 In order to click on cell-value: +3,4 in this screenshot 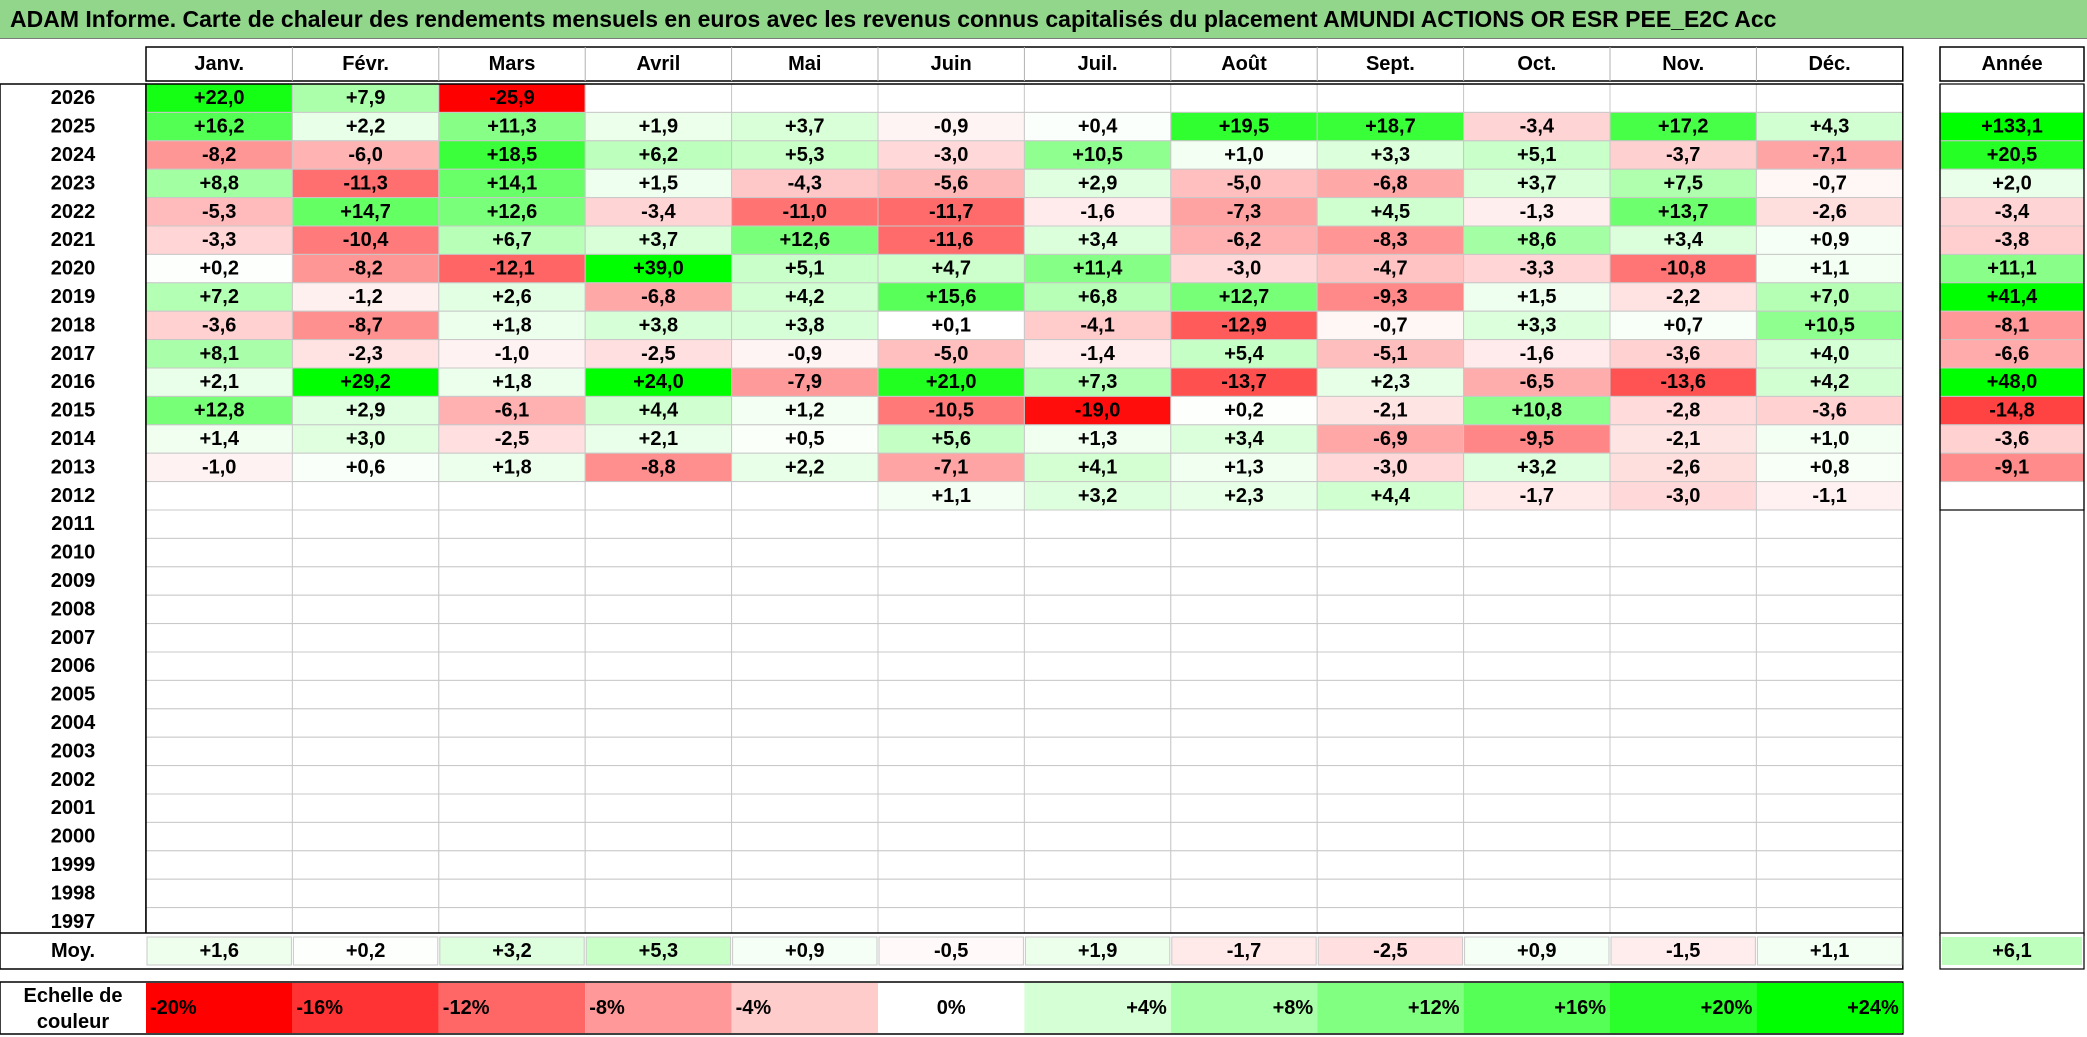, I will do `click(1683, 240)`.